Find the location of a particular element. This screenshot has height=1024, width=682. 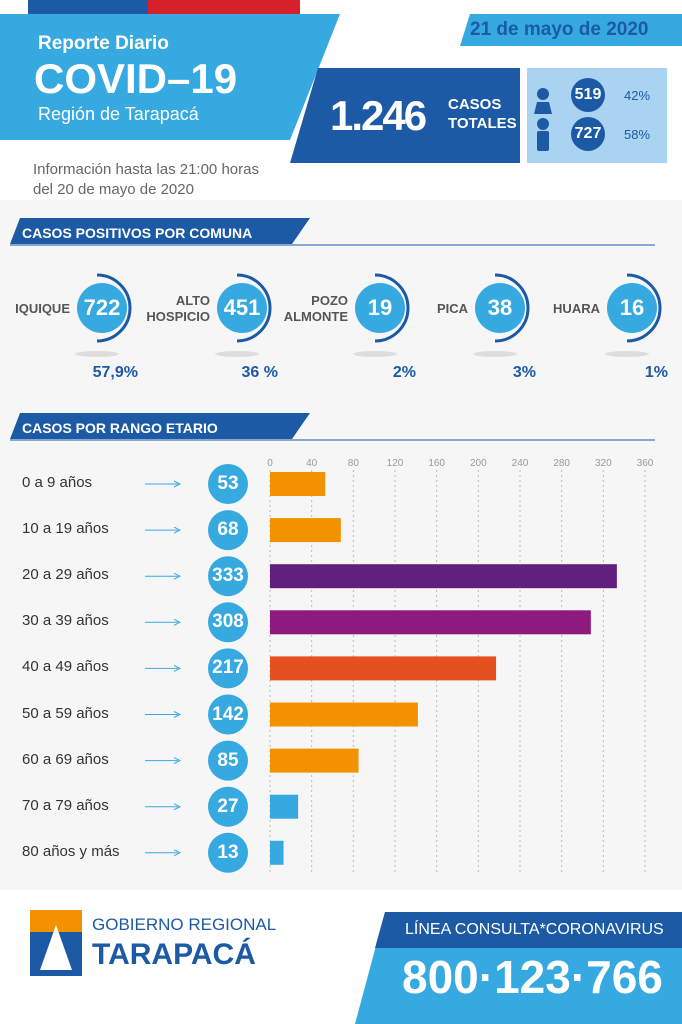

value-label: 142 is located at coordinates (228, 714).